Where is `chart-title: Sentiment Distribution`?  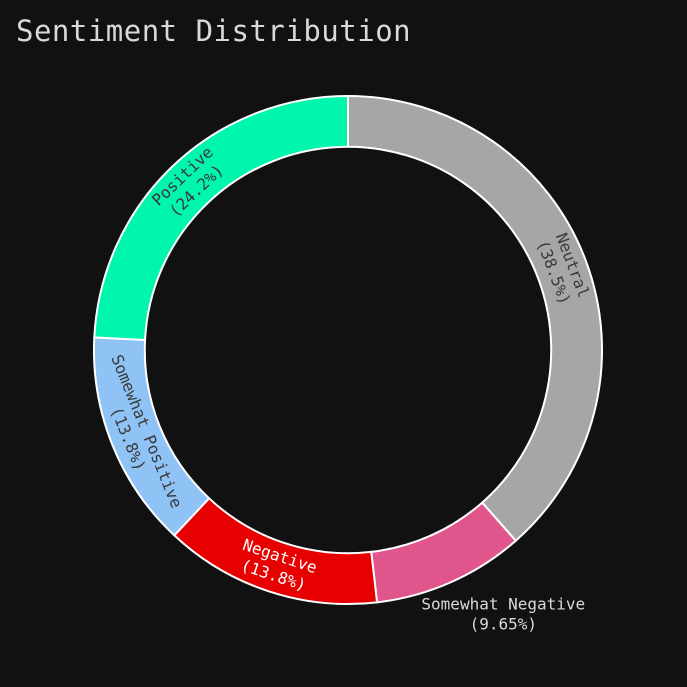 chart-title: Sentiment Distribution is located at coordinates (214, 31).